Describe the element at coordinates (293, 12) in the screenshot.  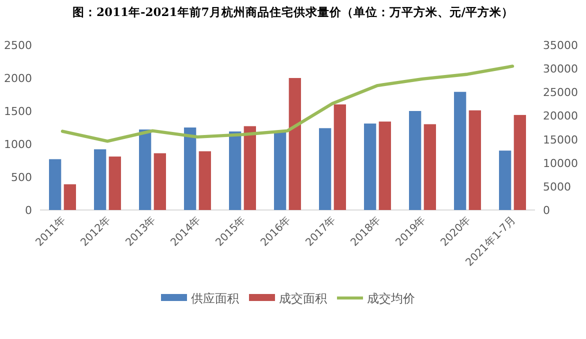
I see `chart-title: 图：2011年-2021年前7月杭州商品住宅供求量价（单位：万平方米、元/平方米）` at that location.